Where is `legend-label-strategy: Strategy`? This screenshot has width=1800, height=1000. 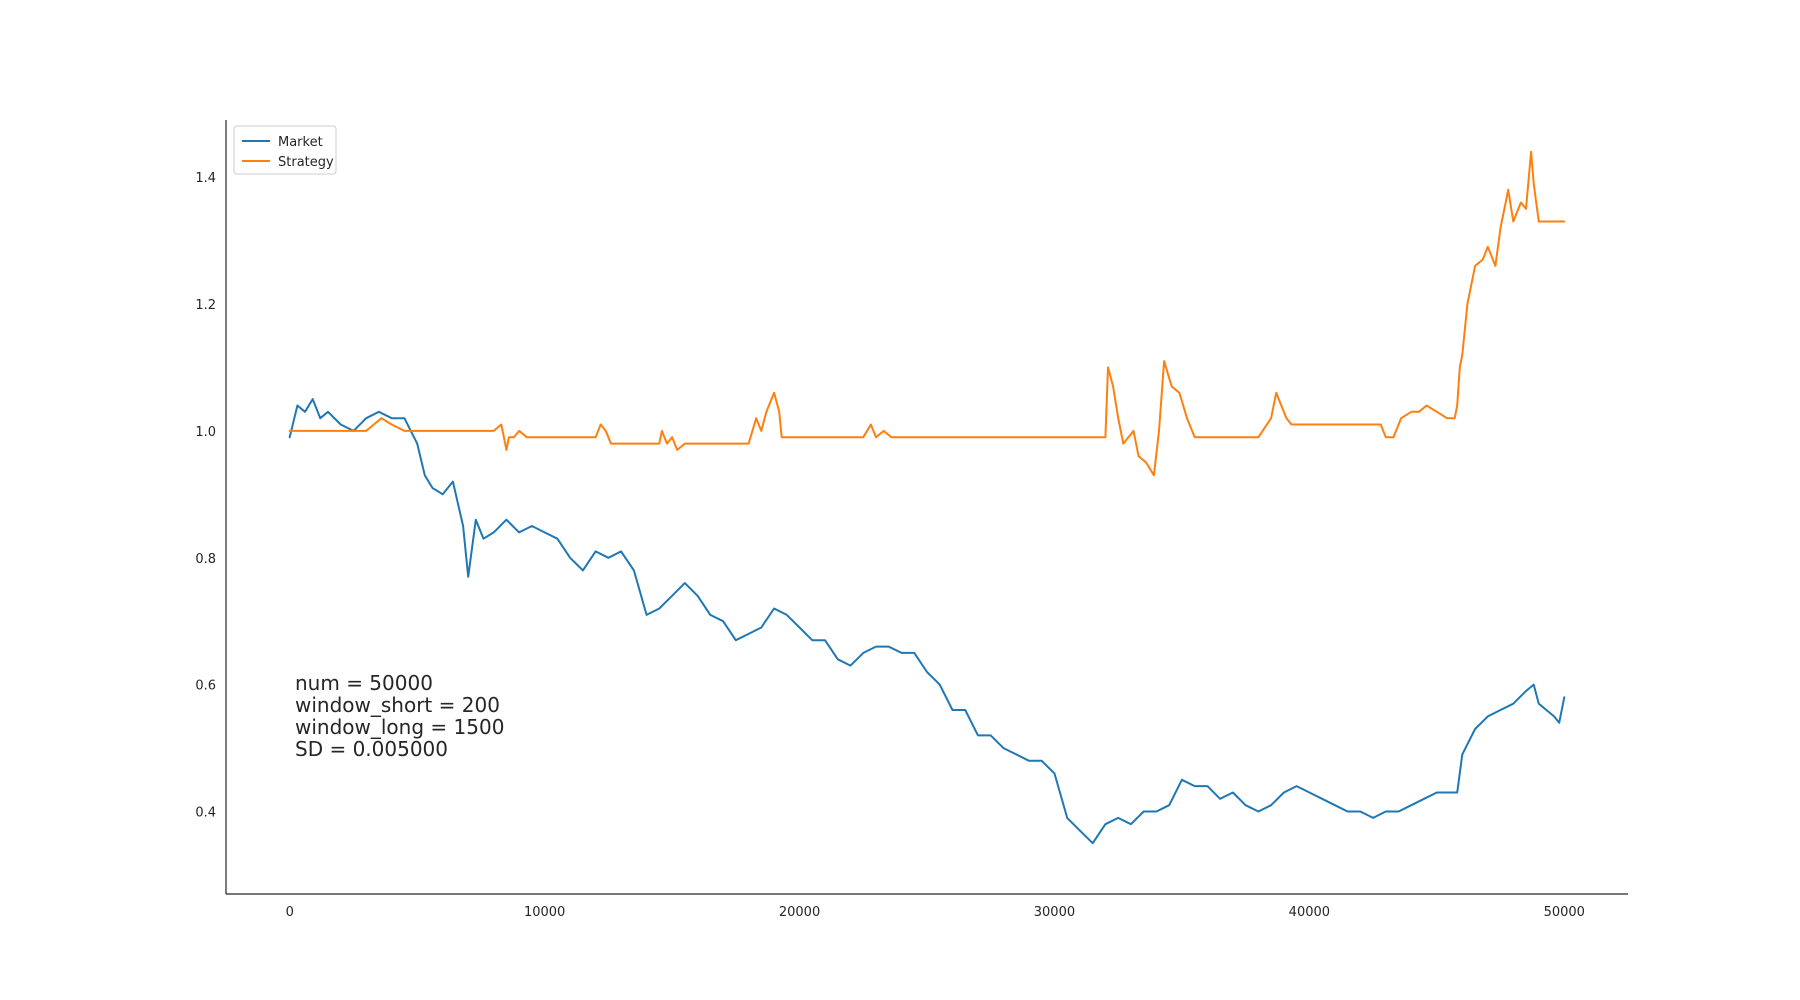 legend-label-strategy: Strategy is located at coordinates (306, 162).